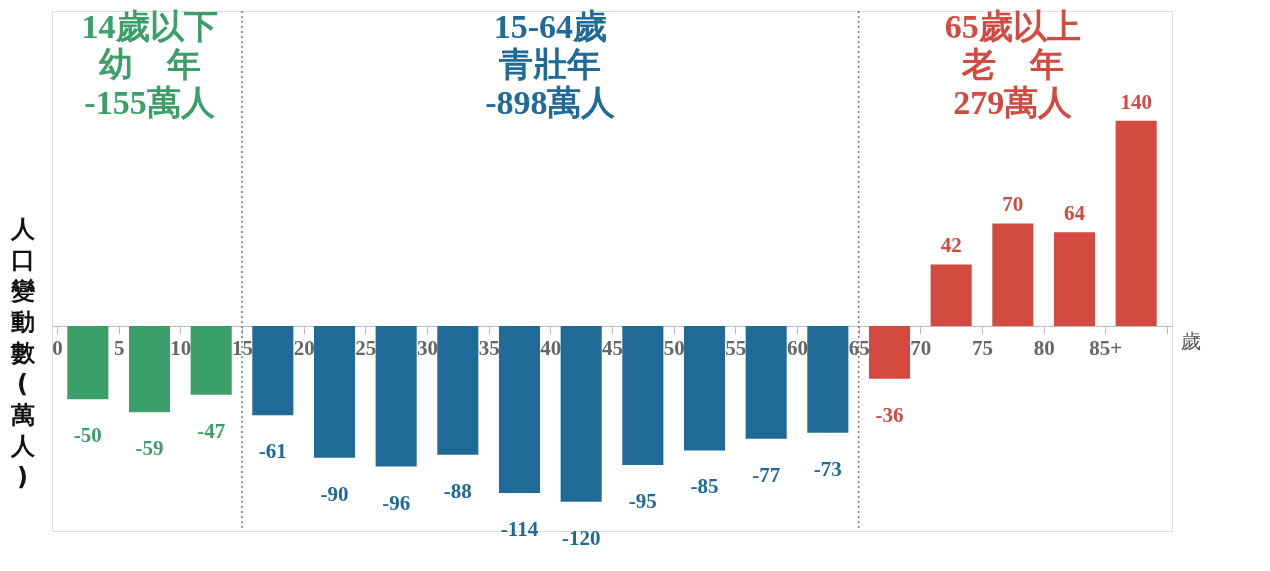 This screenshot has height=571, width=1270. Describe the element at coordinates (1012, 26) in the screenshot. I see `annotation: 65歲以上` at that location.